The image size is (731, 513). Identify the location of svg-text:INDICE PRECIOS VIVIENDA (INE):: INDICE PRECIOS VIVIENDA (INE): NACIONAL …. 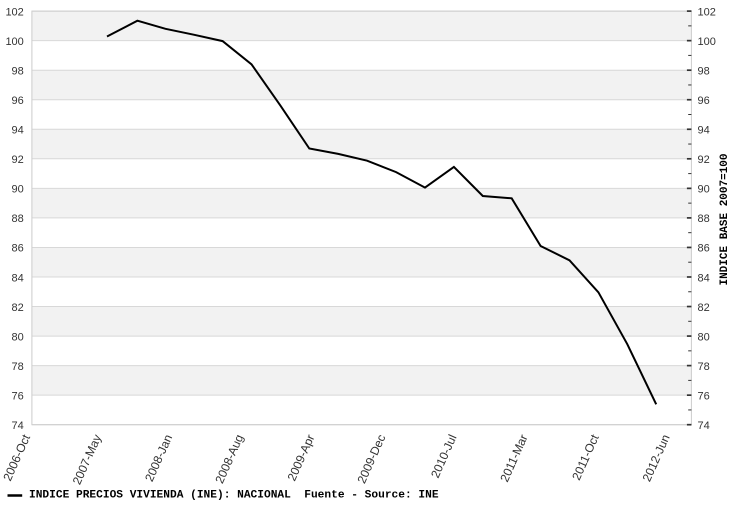
(234, 496).